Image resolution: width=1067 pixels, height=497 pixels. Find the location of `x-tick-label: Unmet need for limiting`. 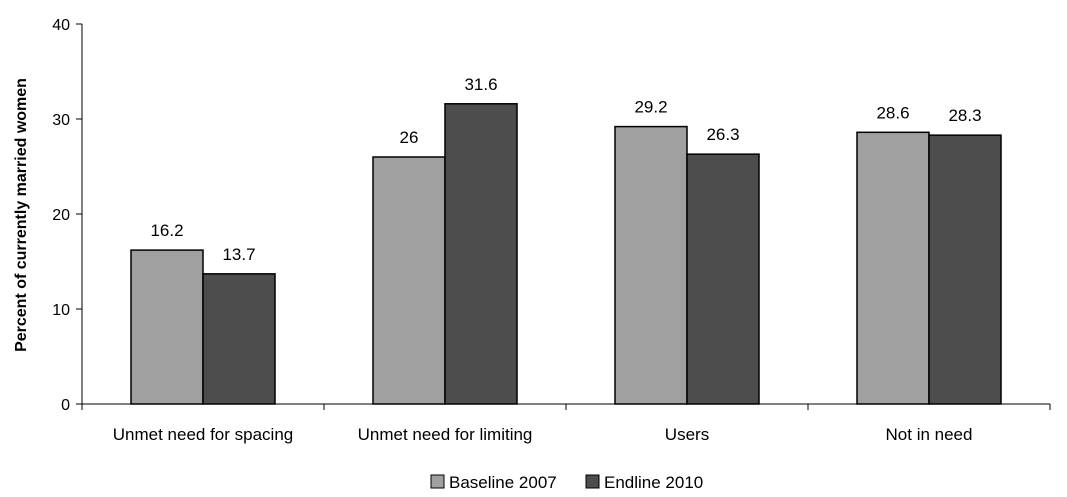

x-tick-label: Unmet need for limiting is located at coordinates (445, 434).